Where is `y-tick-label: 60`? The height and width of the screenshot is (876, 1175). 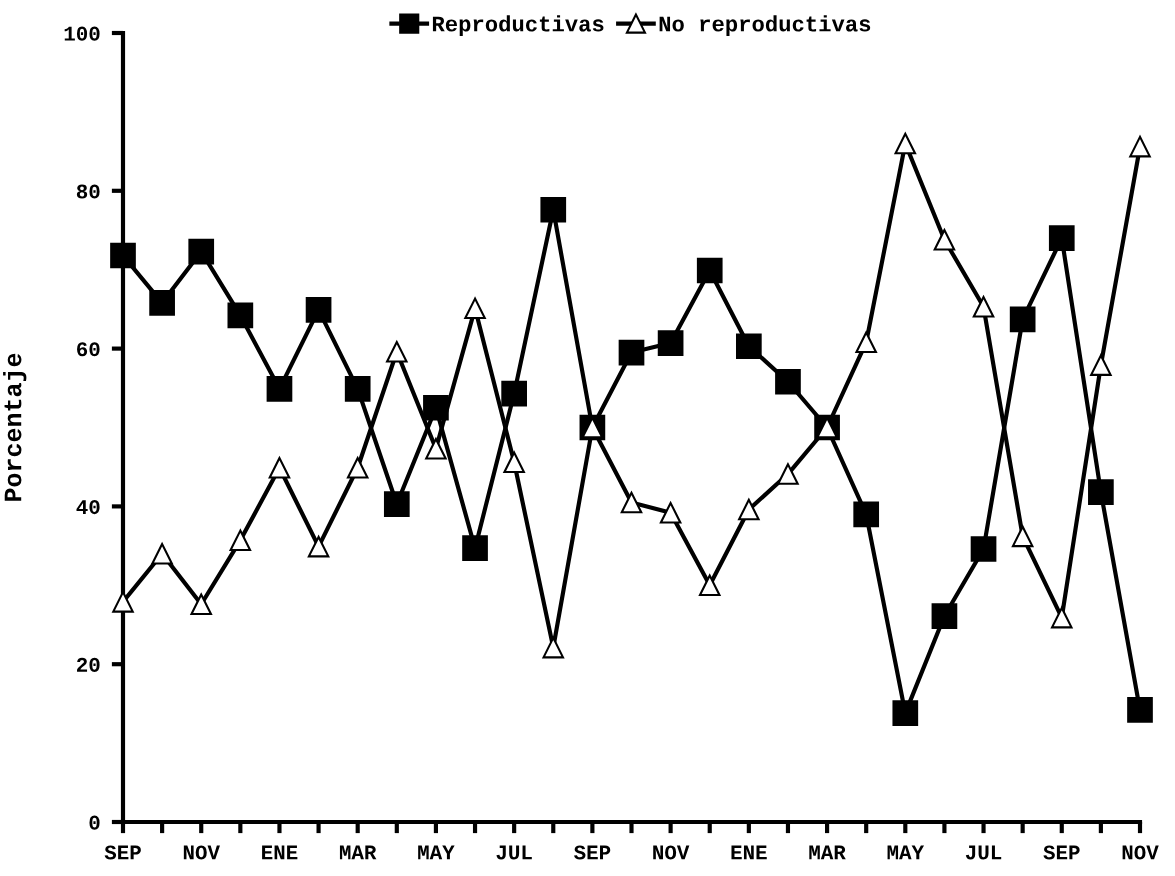 y-tick-label: 60 is located at coordinates (88, 349).